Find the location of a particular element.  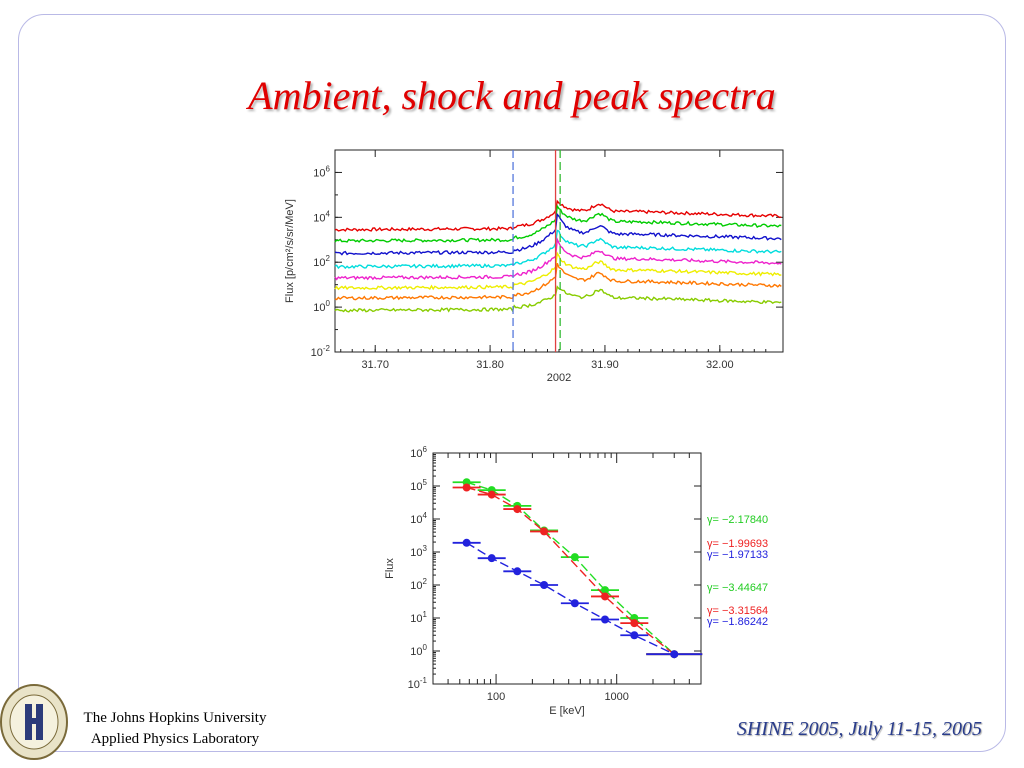

conference-label: SHINE 2005, July 11-15, 2005 is located at coordinates (859, 729).